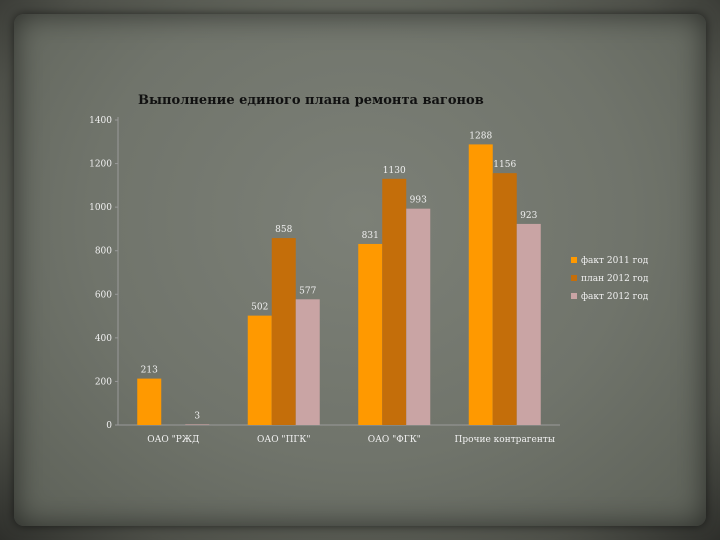 This screenshot has height=540, width=720. Describe the element at coordinates (394, 171) in the screenshot. I see `value-label: 1130` at that location.